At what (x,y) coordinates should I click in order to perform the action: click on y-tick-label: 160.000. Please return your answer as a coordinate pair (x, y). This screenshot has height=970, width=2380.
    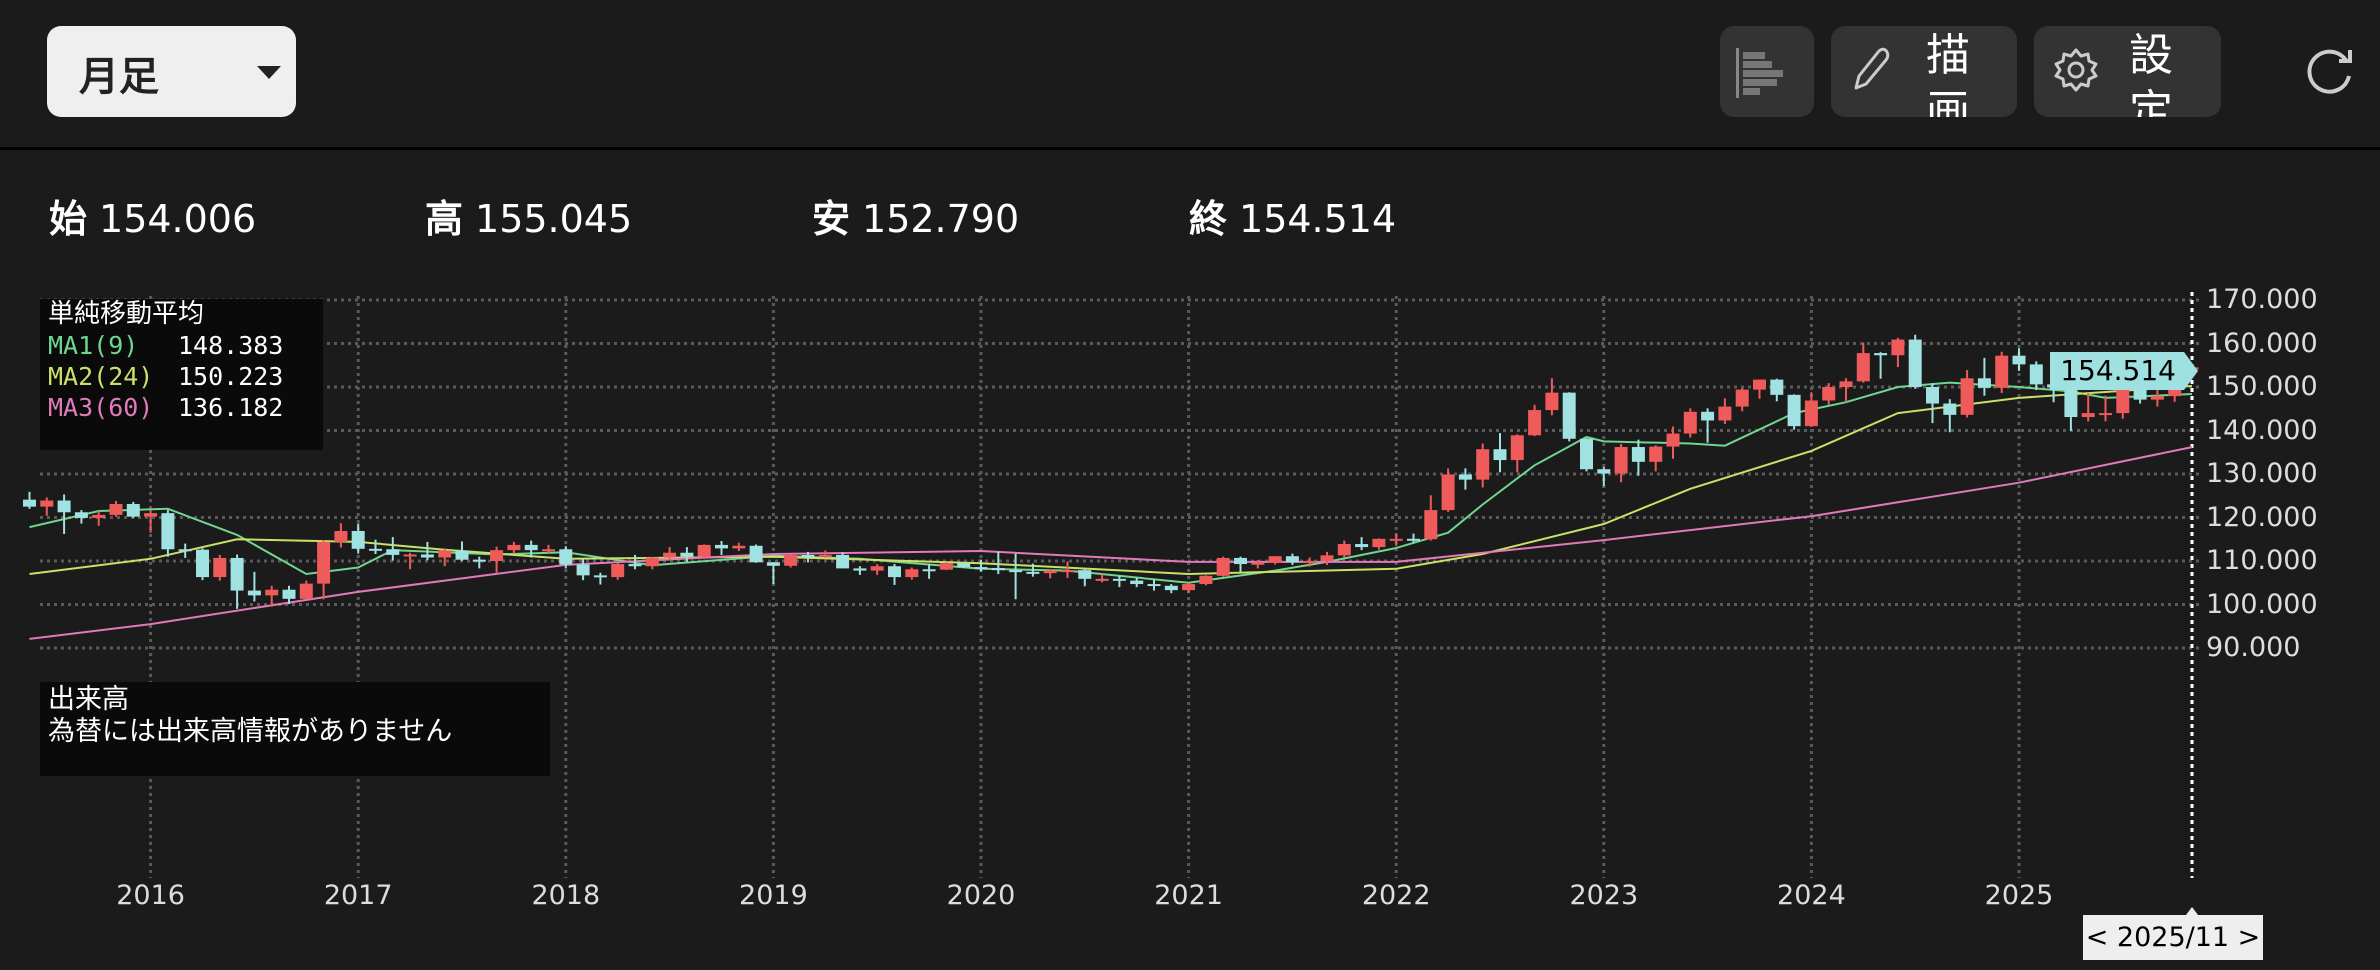
    Looking at the image, I should click on (2262, 343).